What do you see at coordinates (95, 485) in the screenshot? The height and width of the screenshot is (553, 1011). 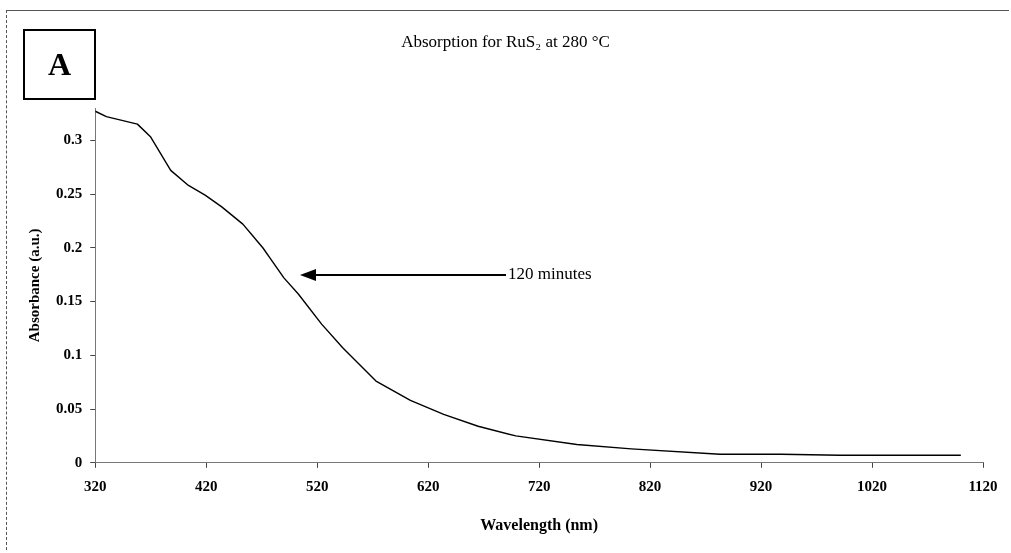 I see `x-tick-label: 320` at bounding box center [95, 485].